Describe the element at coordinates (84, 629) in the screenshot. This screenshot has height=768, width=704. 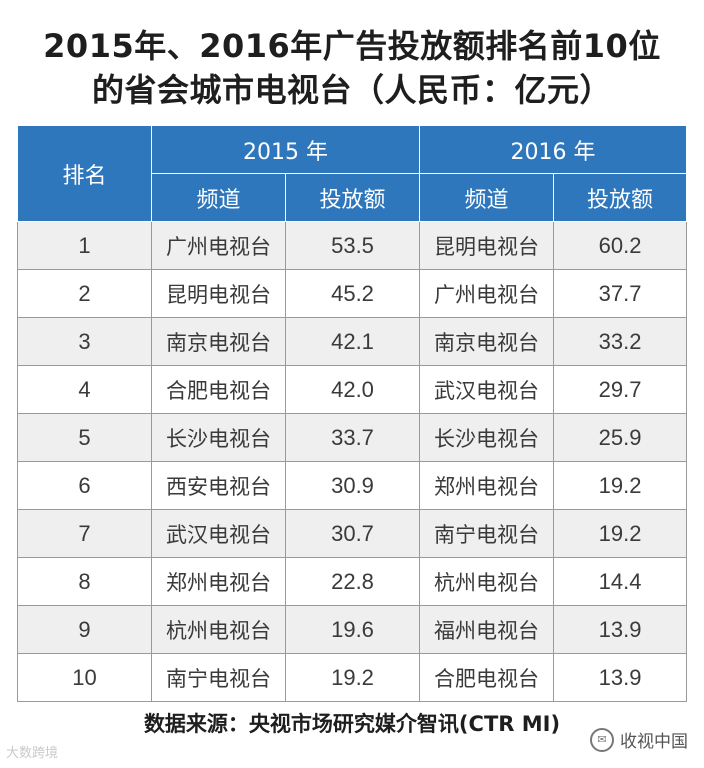
I see `rank-cell: 9` at that location.